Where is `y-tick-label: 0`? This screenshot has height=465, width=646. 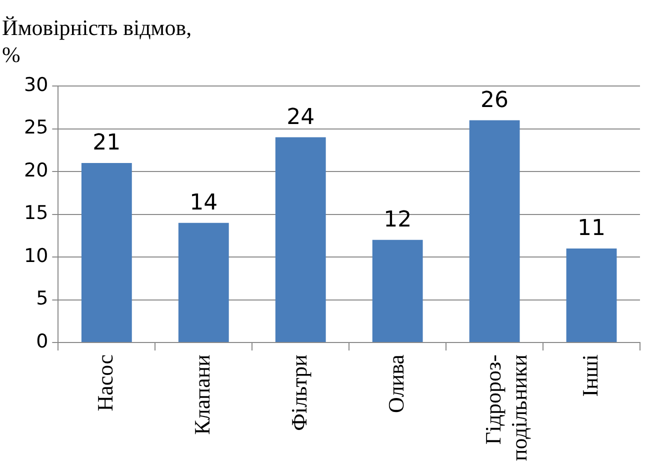
y-tick-label: 0 is located at coordinates (42, 341).